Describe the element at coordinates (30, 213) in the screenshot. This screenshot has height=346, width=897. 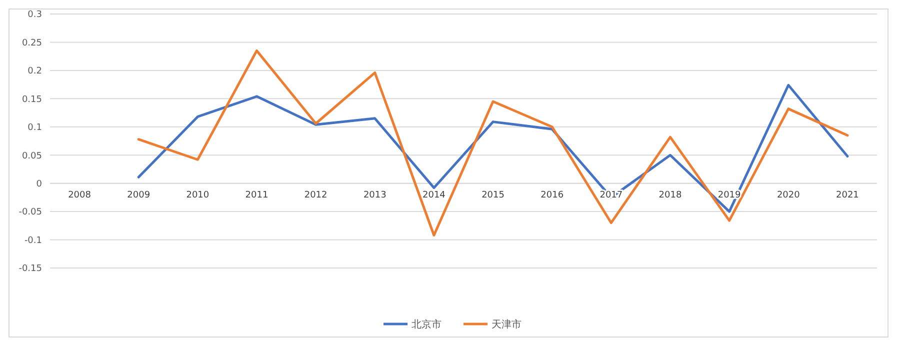
I see `y-tick-label: -0.05` at that location.